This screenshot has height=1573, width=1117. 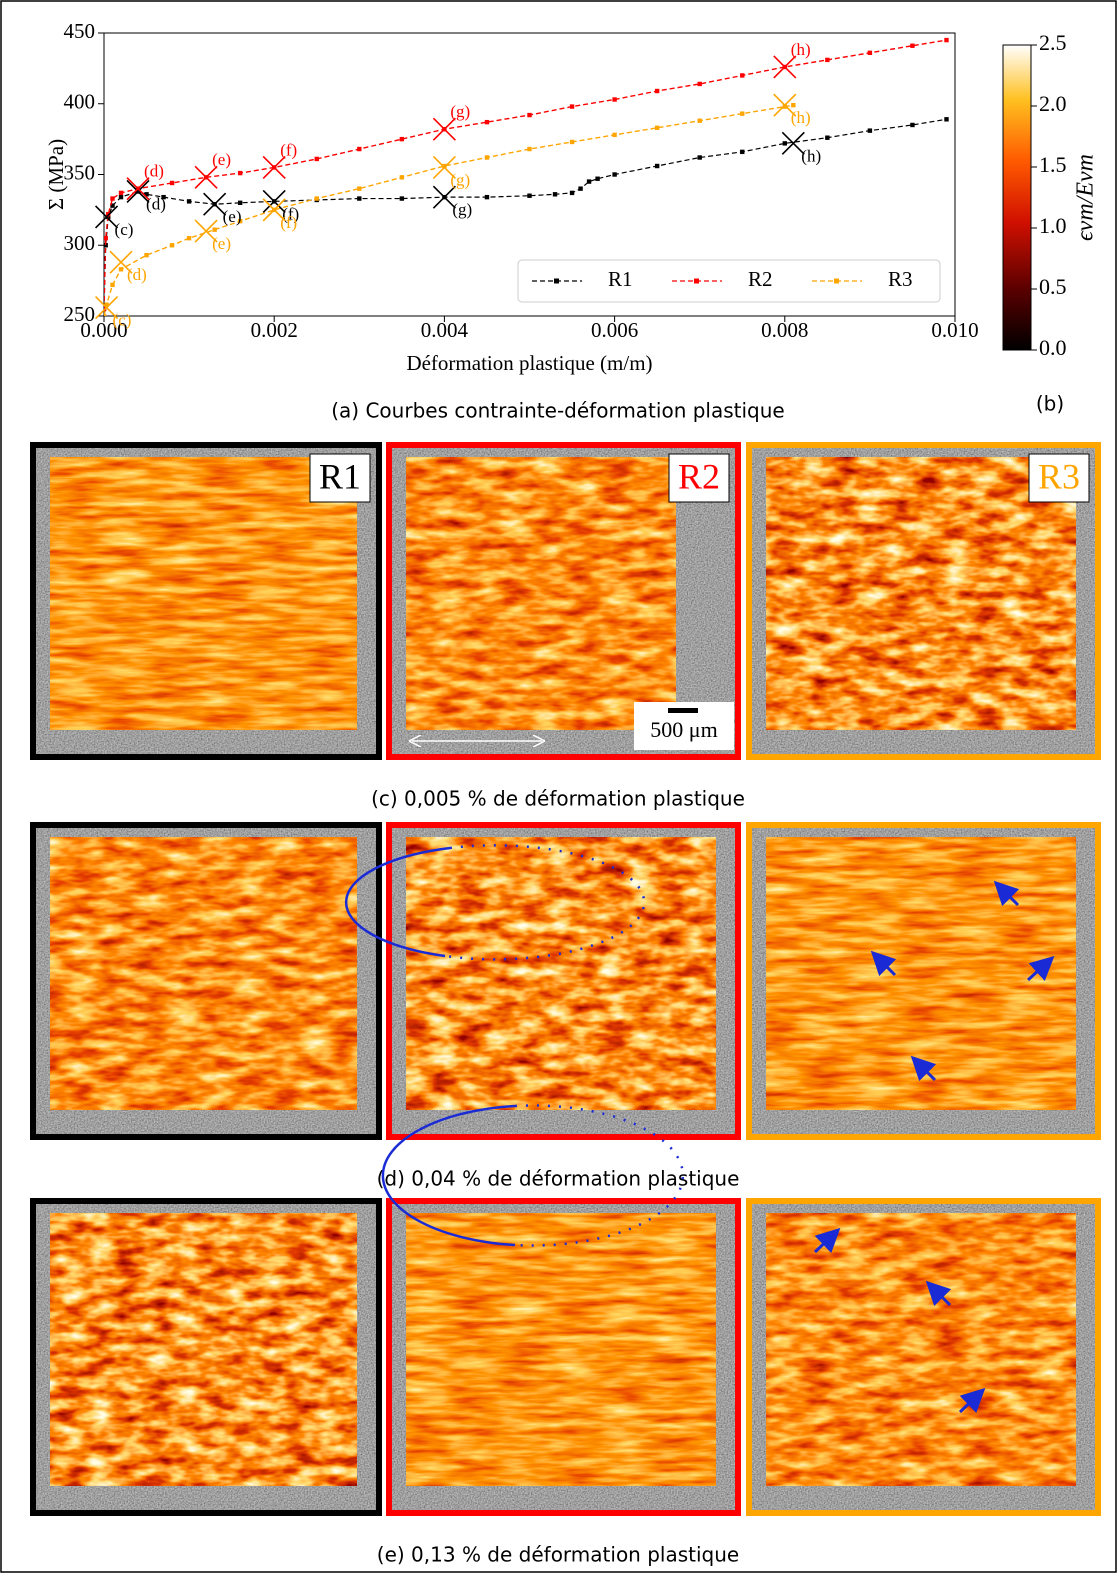 I want to click on scale-bar, so click(x=683, y=710).